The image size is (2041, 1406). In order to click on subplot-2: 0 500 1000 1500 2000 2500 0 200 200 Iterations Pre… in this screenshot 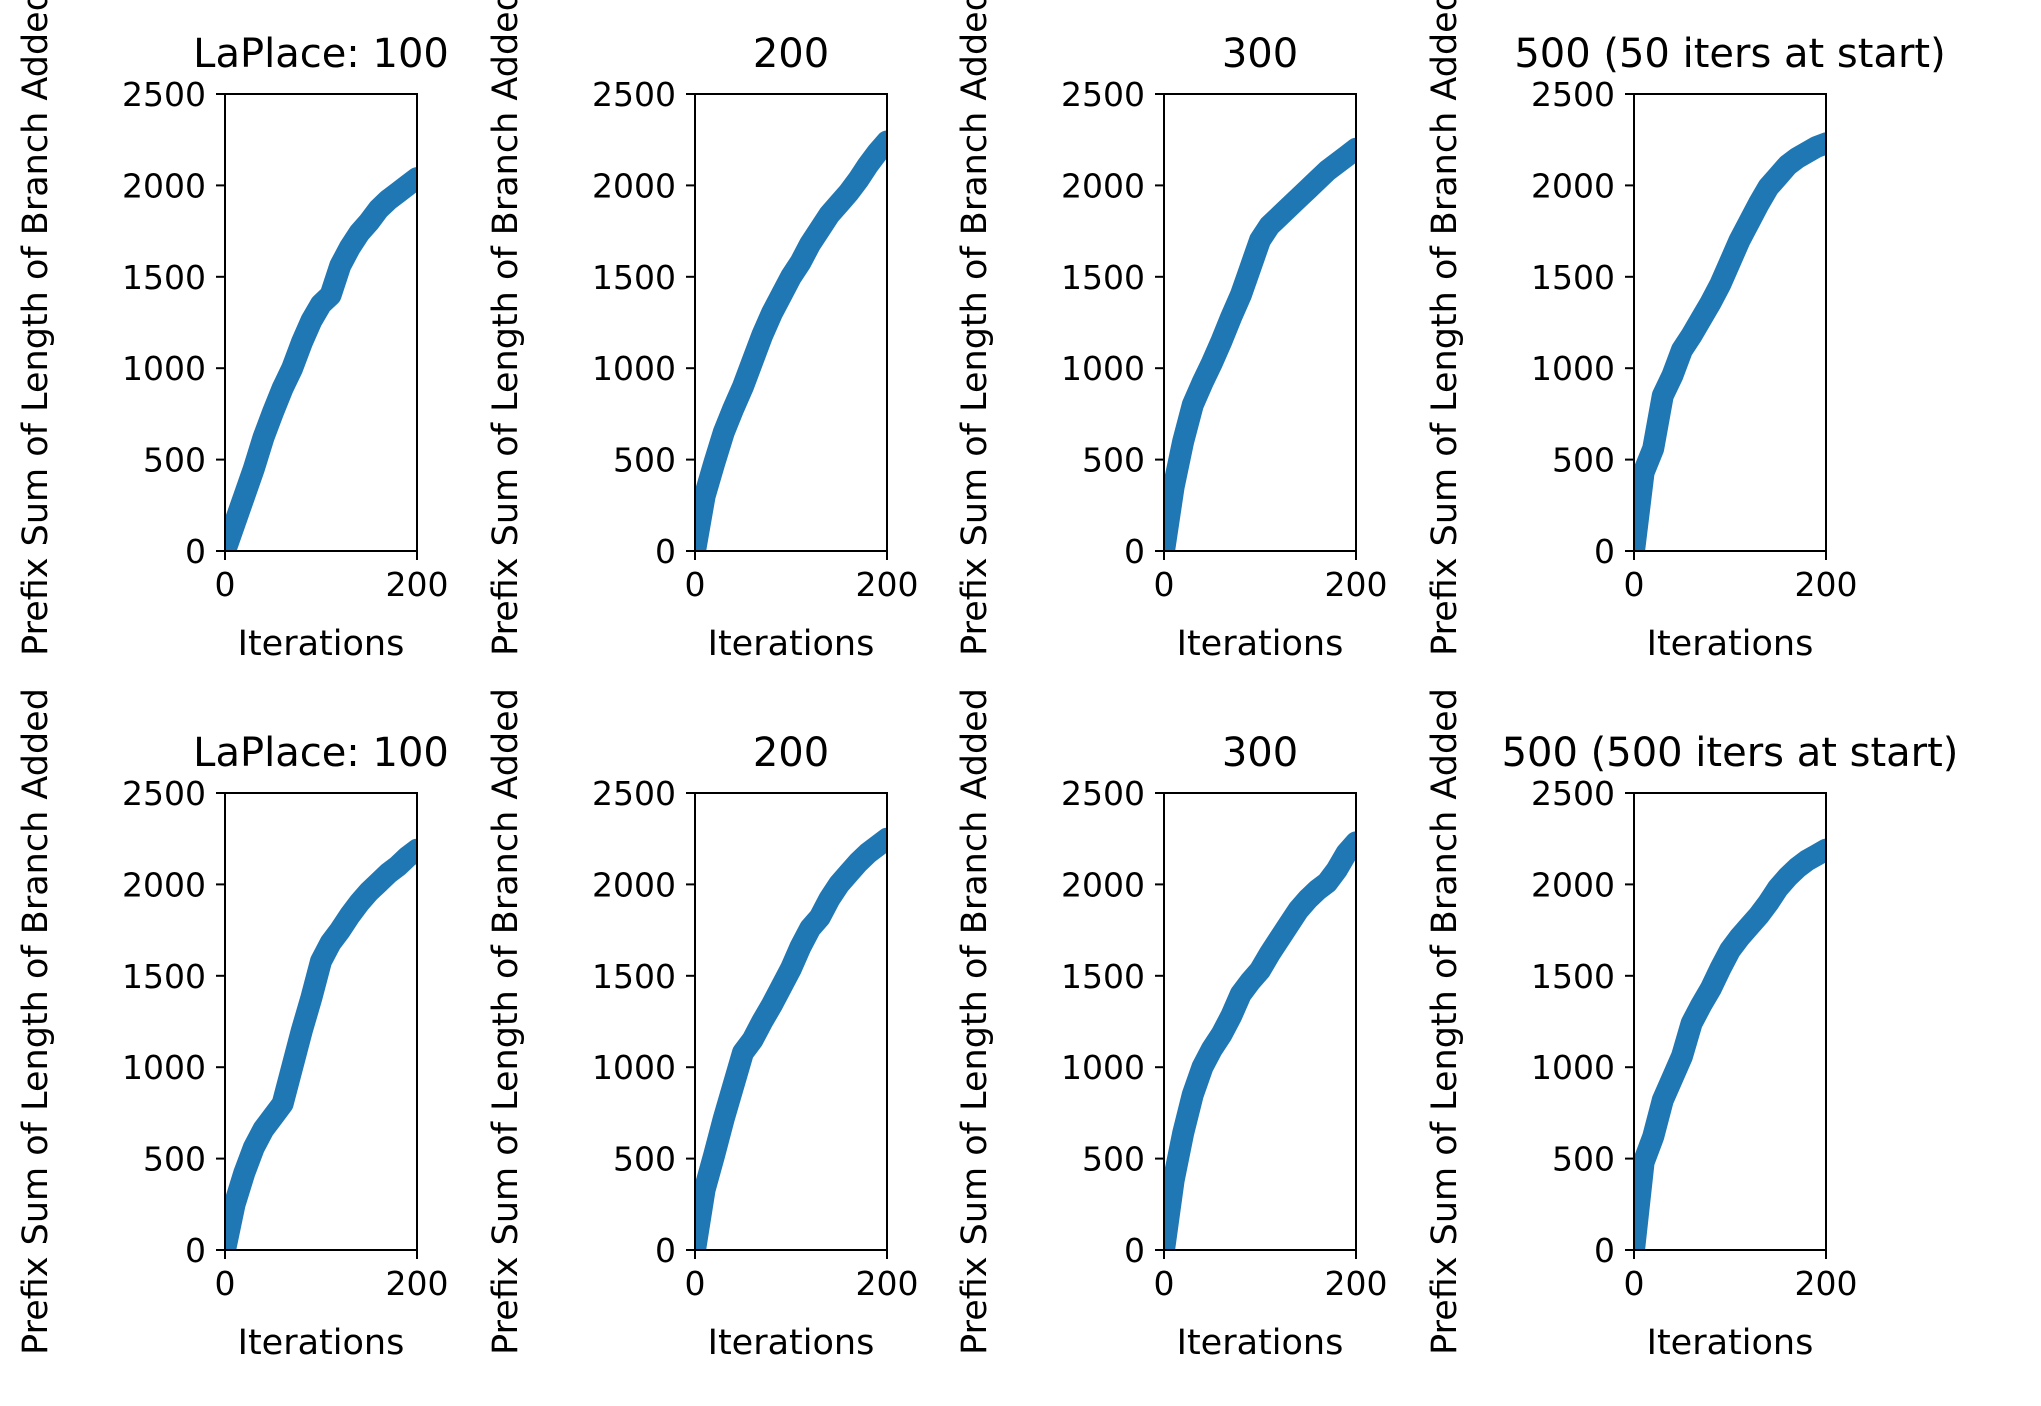, I will do `click(702, 332)`.